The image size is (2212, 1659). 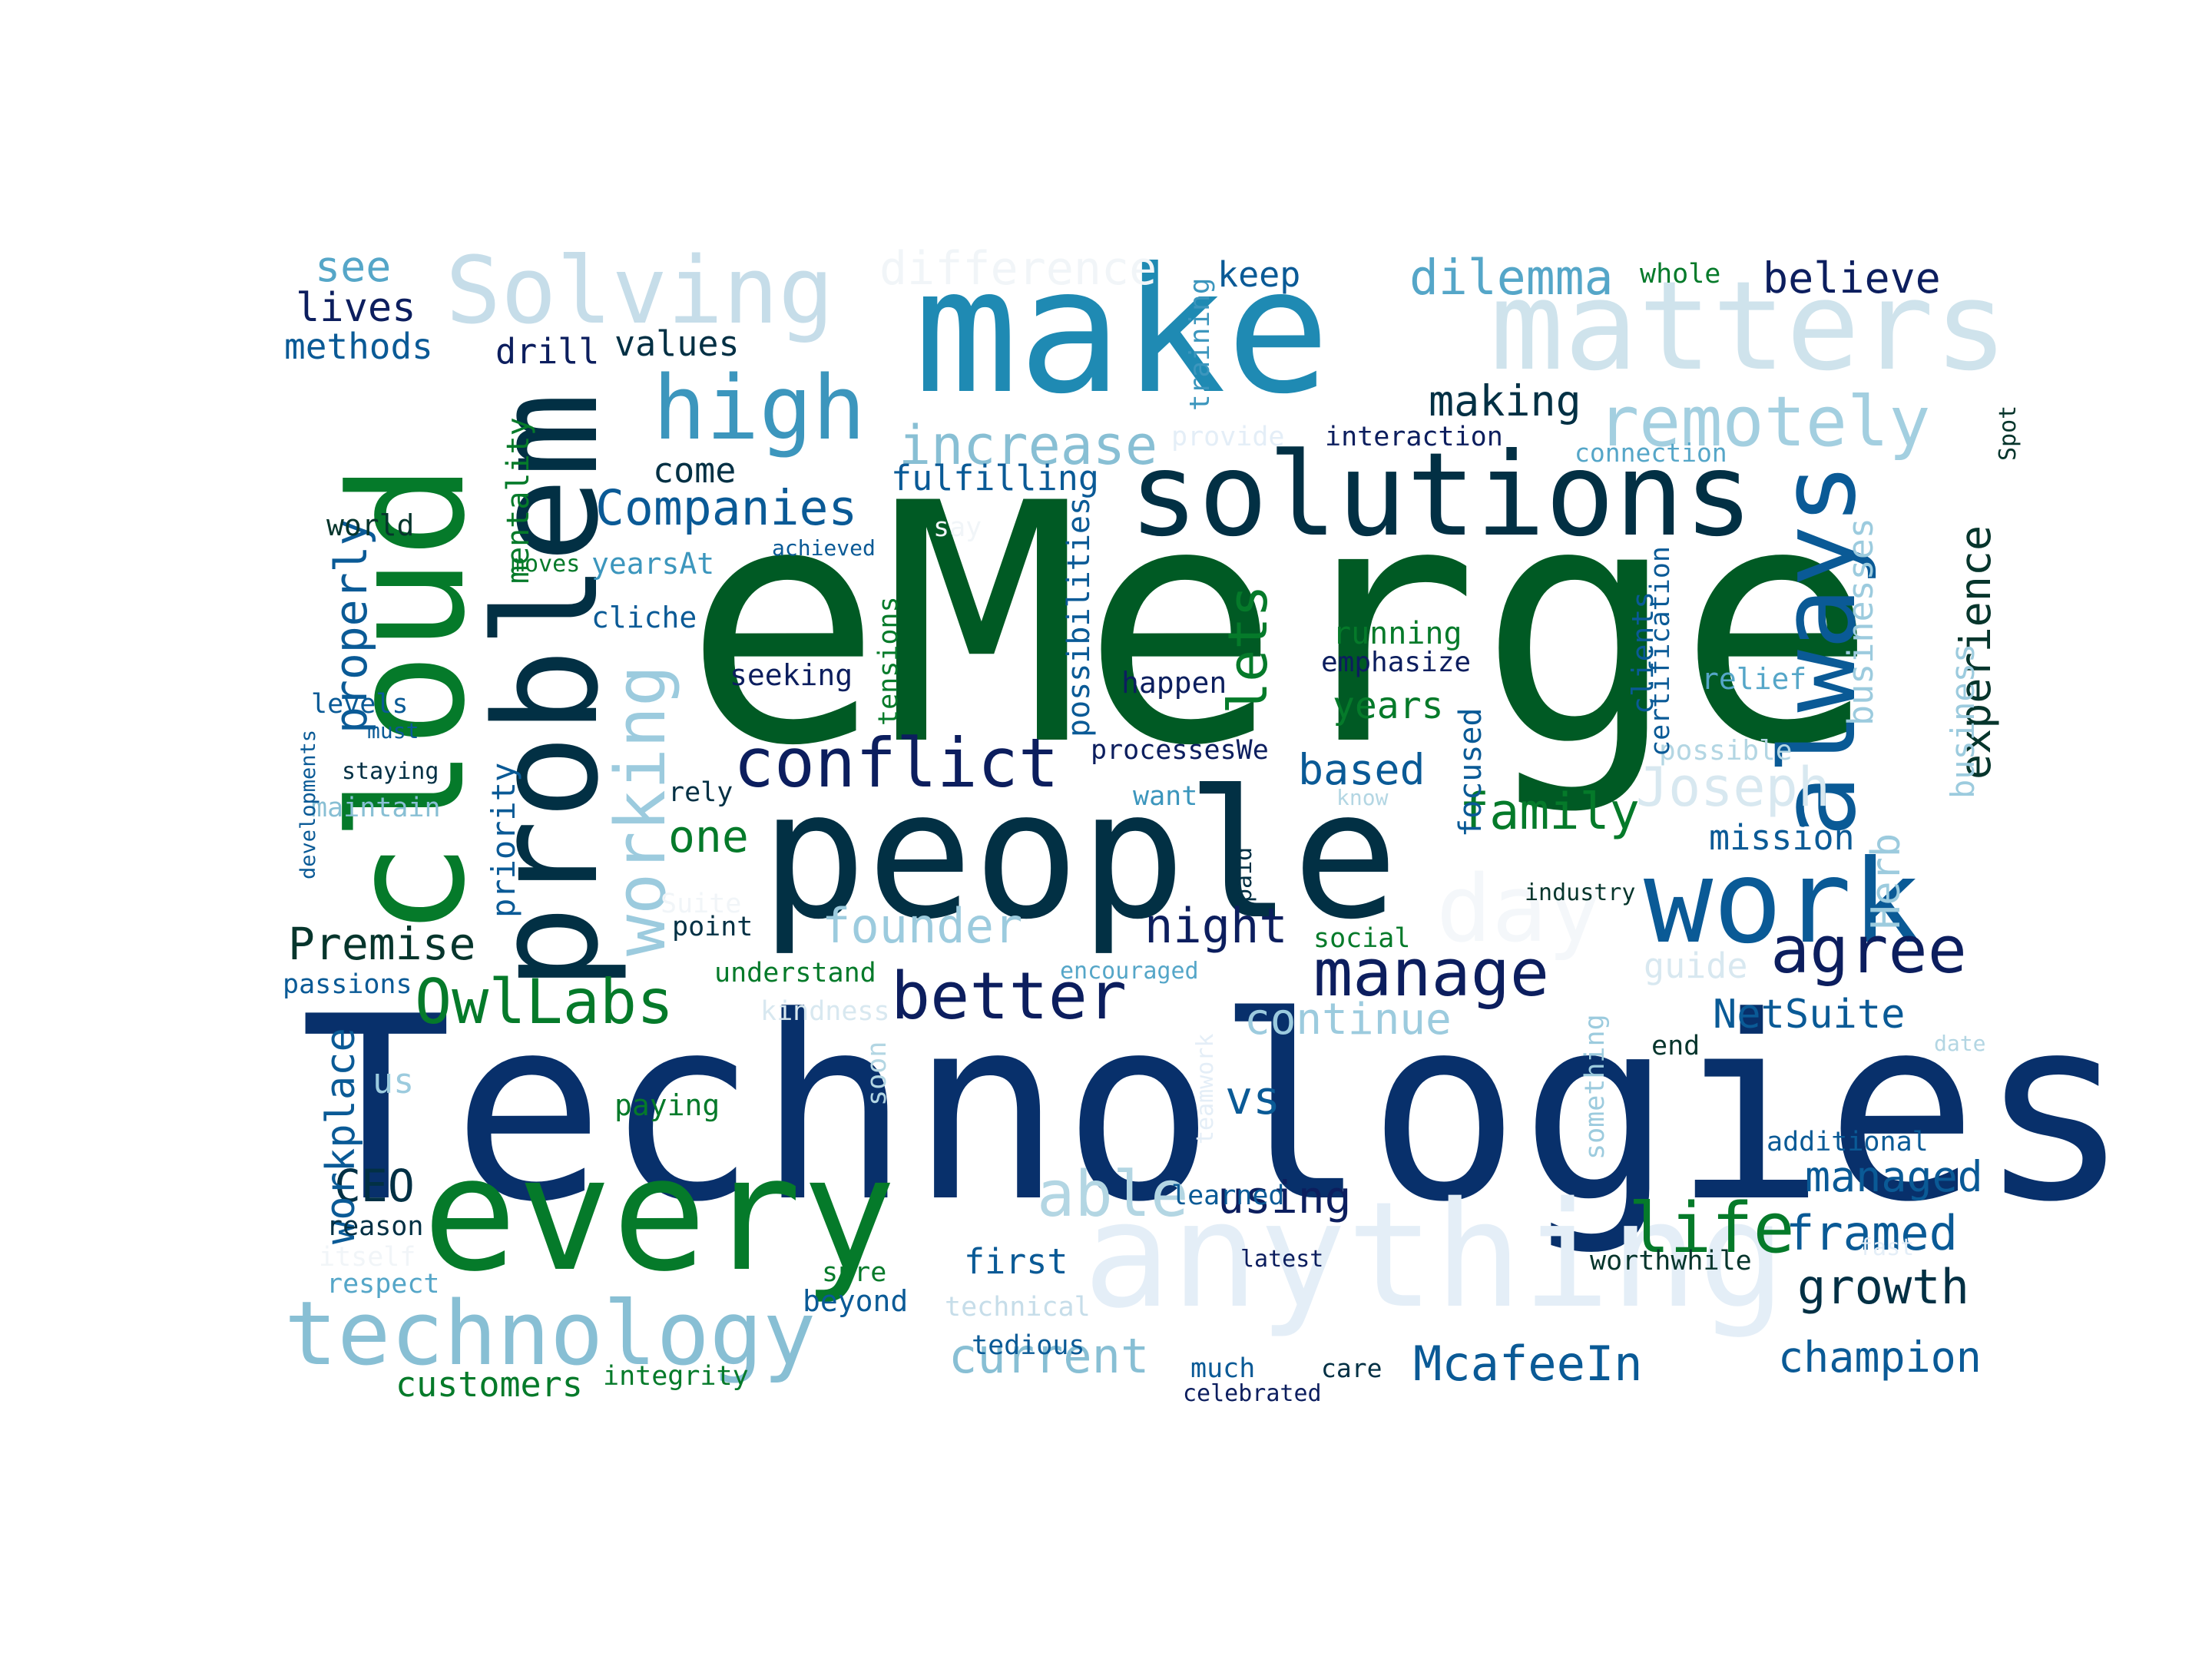 I want to click on word-people: people, so click(x=1079, y=856).